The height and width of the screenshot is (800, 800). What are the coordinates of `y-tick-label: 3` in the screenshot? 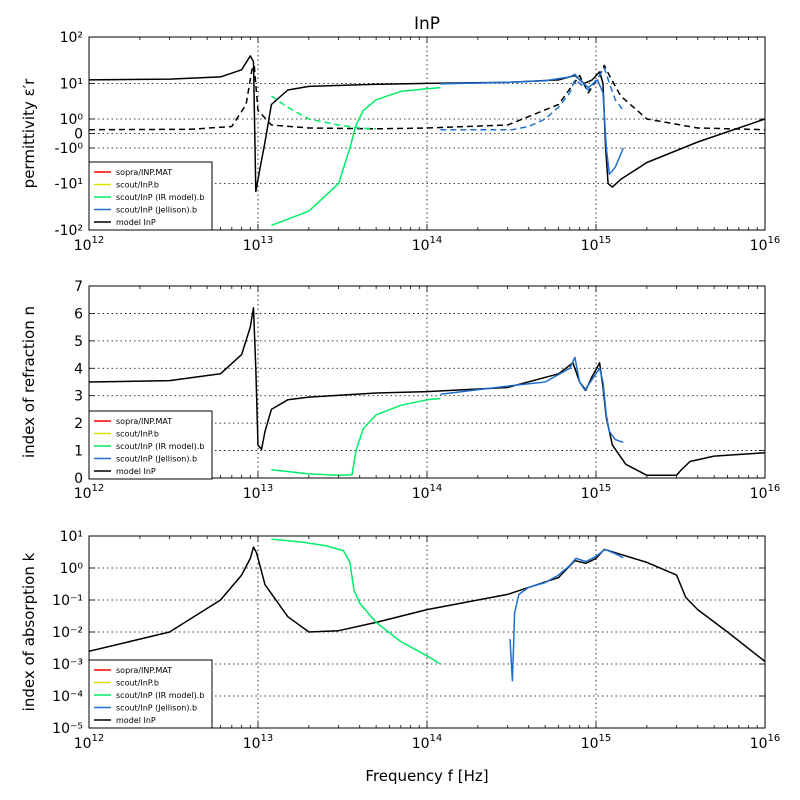 It's located at (78, 397).